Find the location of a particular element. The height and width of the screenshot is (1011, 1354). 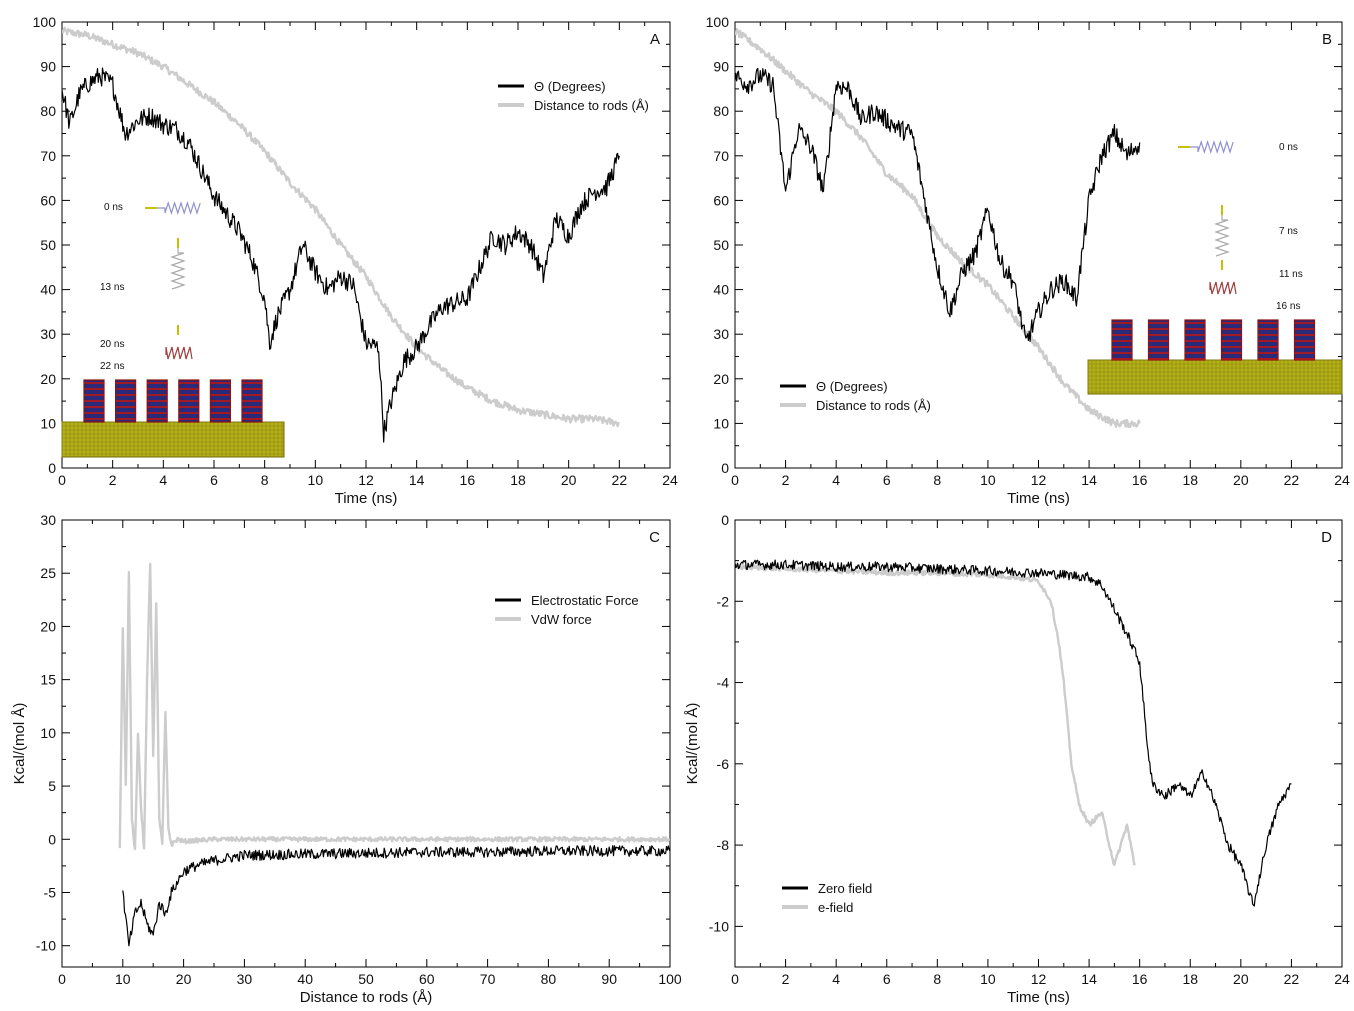

y-tick-label: -2 is located at coordinates (723, 601).